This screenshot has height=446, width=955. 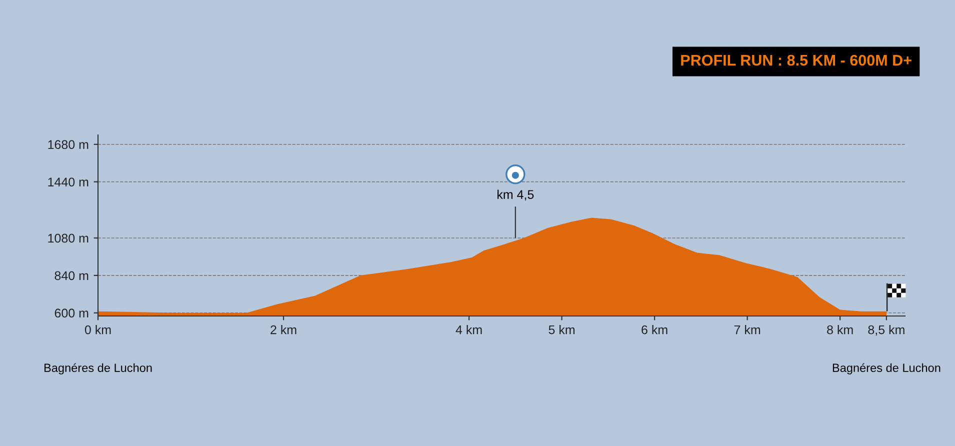 I want to click on x-tick-label: 4 km, so click(x=469, y=329).